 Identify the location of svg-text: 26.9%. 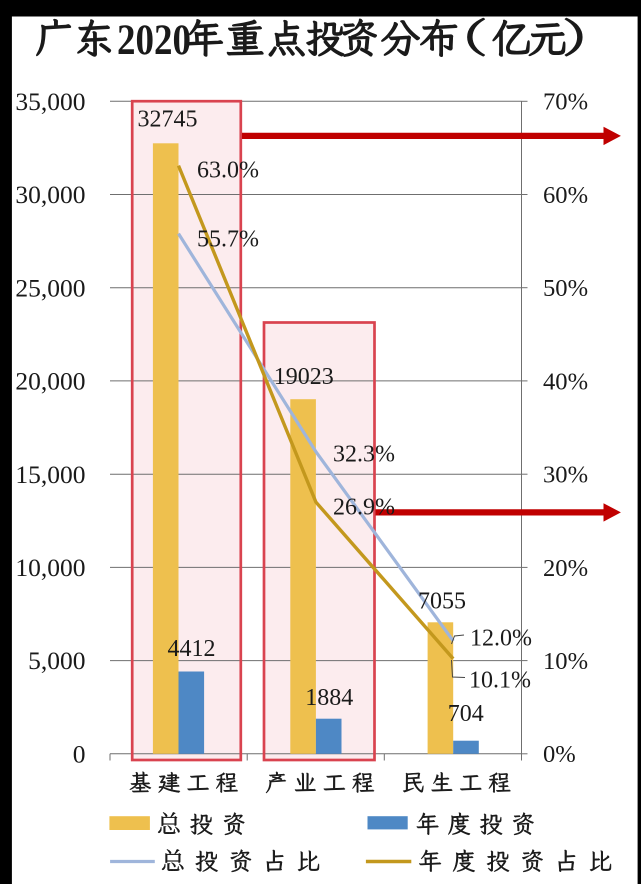
(364, 508).